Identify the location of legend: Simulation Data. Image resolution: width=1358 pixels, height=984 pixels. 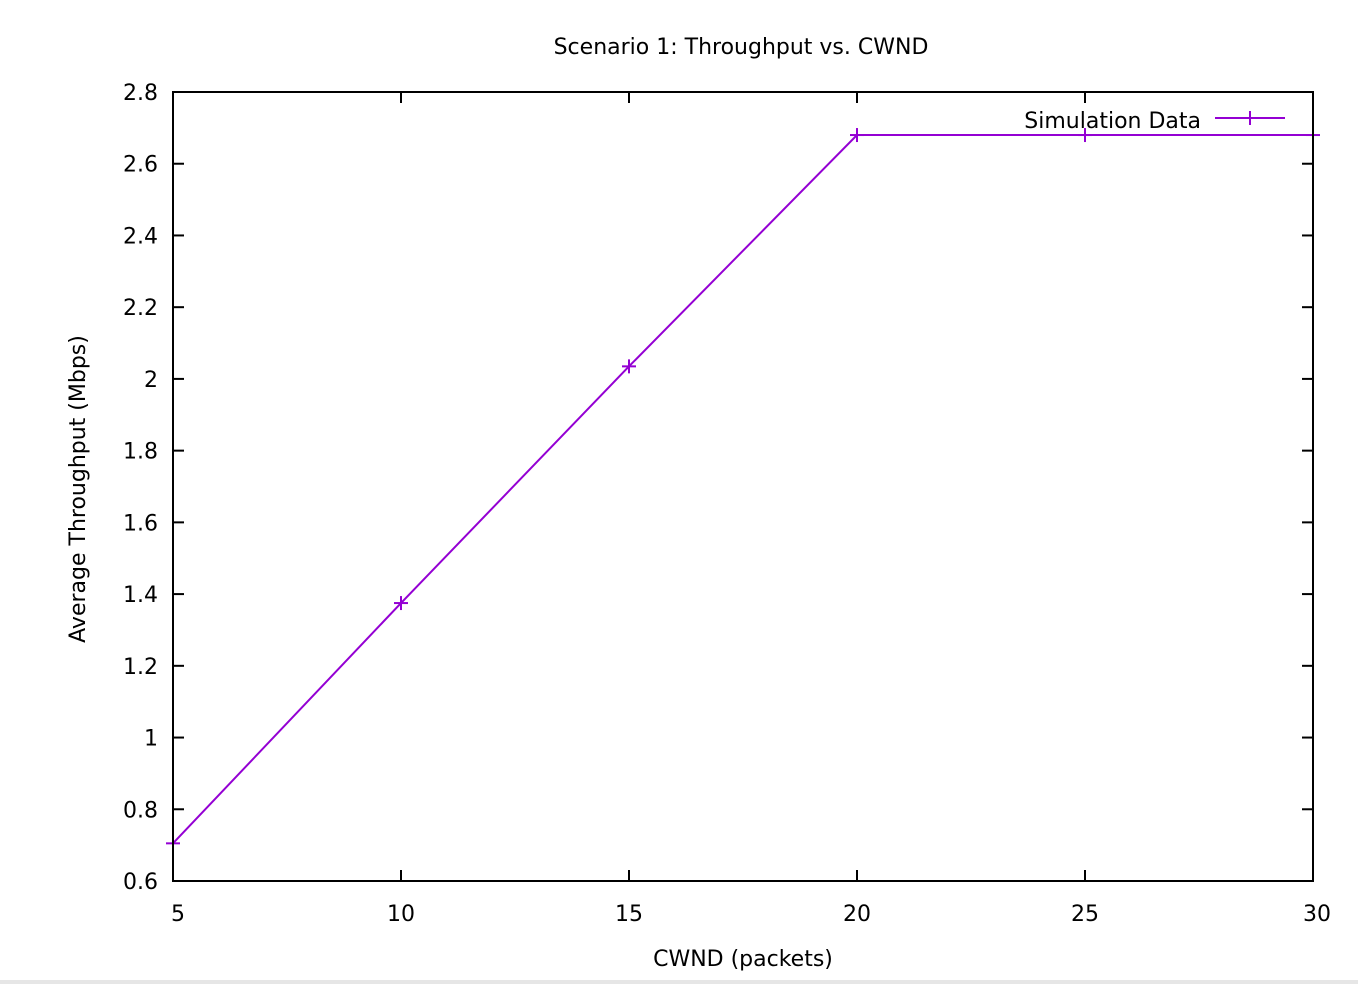
(1154, 121).